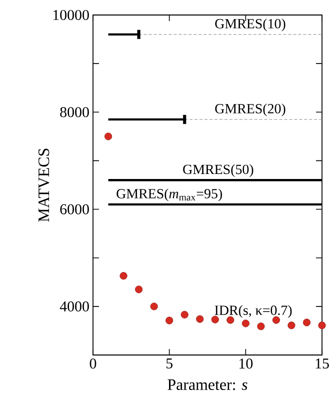 The height and width of the screenshot is (417, 334). I want to click on y-tick-label: 8000, so click(74, 112).